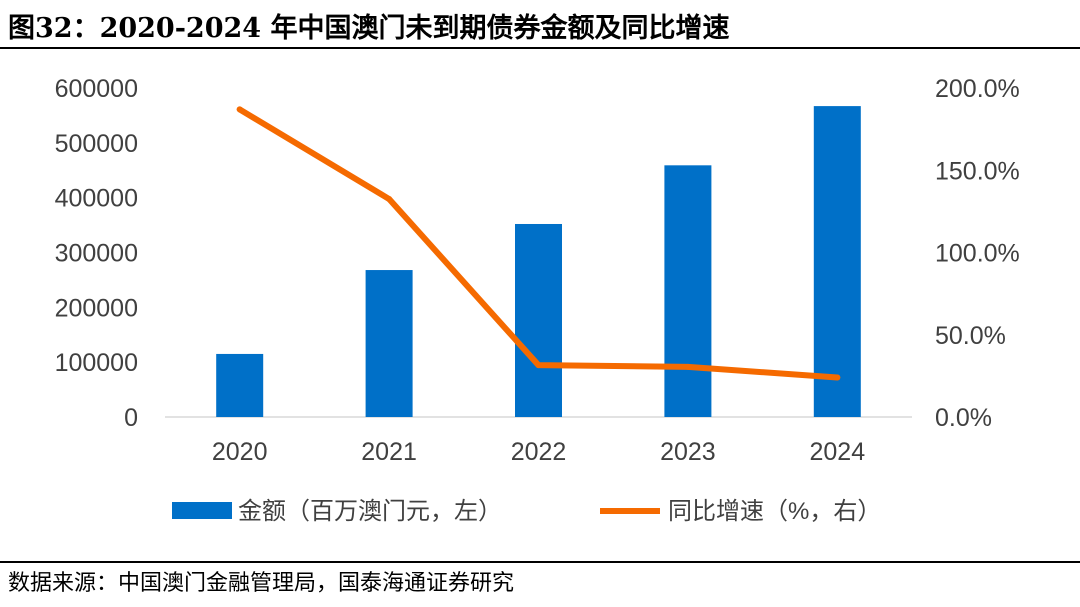 The height and width of the screenshot is (607, 1080). I want to click on legend-label-growth: 同比增速（%，右）, so click(774, 511).